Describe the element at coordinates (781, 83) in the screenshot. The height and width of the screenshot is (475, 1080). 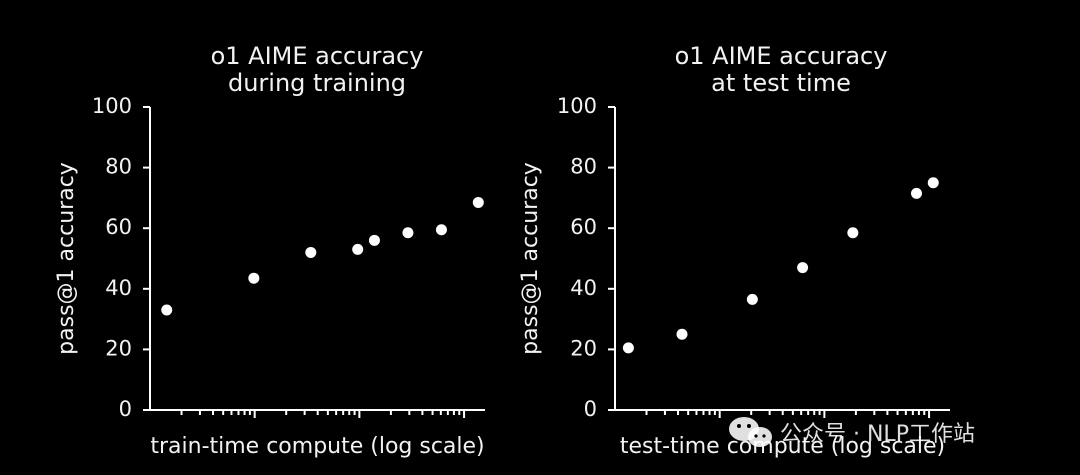
I see `chart-title-line: at test time` at that location.